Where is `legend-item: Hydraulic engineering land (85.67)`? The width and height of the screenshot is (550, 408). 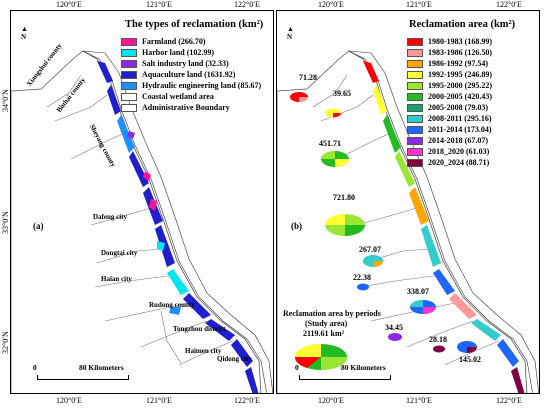 legend-item: Hydraulic engineering land (85.67) is located at coordinates (191, 85).